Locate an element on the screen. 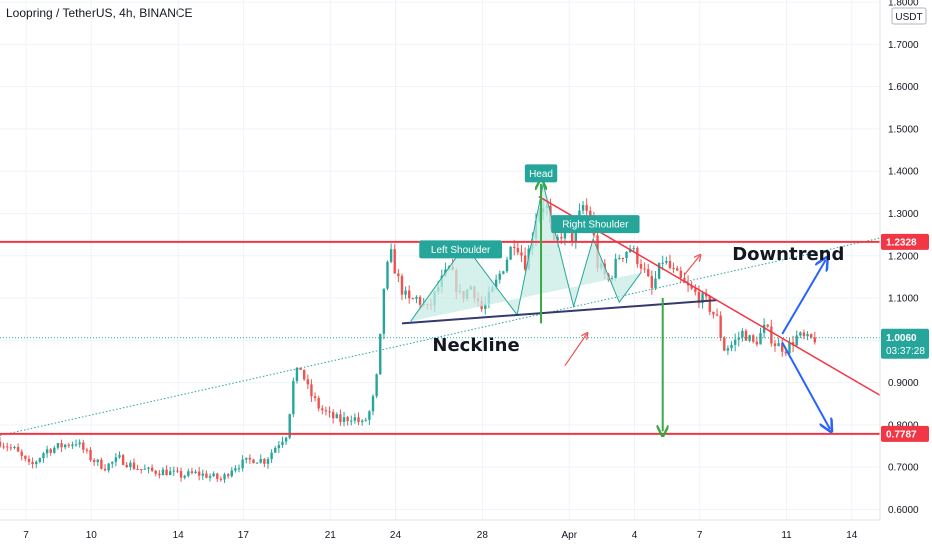  level-tag-text-resistance: 1.2328 is located at coordinates (901, 242).